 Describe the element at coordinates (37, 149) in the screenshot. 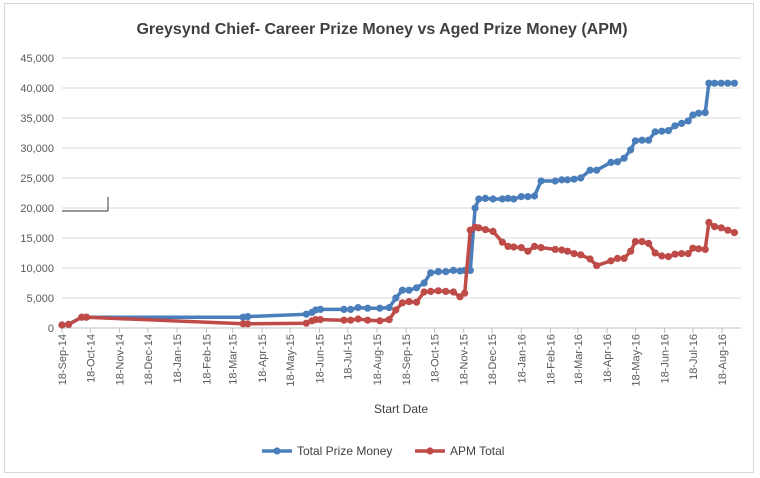

I see `y-tick-label: 30,000` at that location.